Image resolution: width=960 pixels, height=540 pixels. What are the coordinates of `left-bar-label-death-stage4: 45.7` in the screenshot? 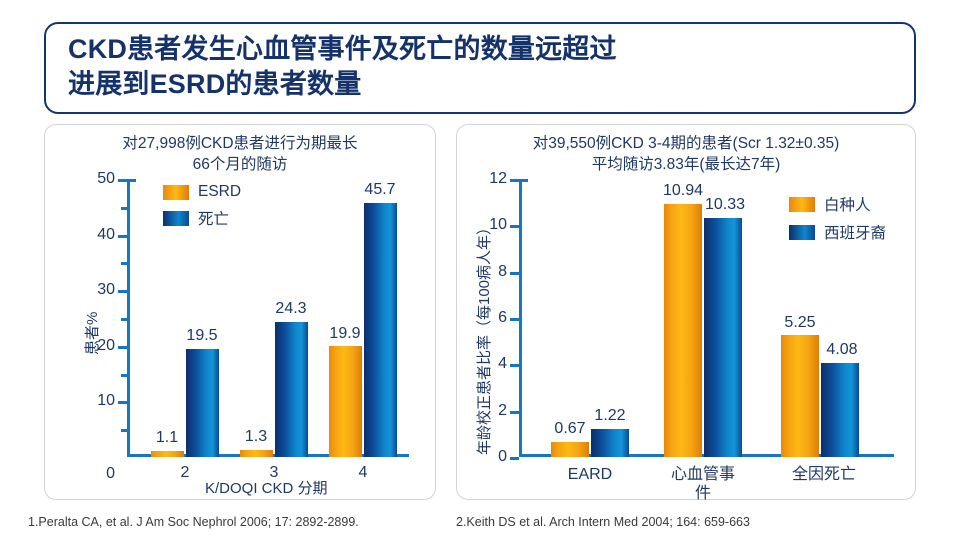 It's located at (380, 189).